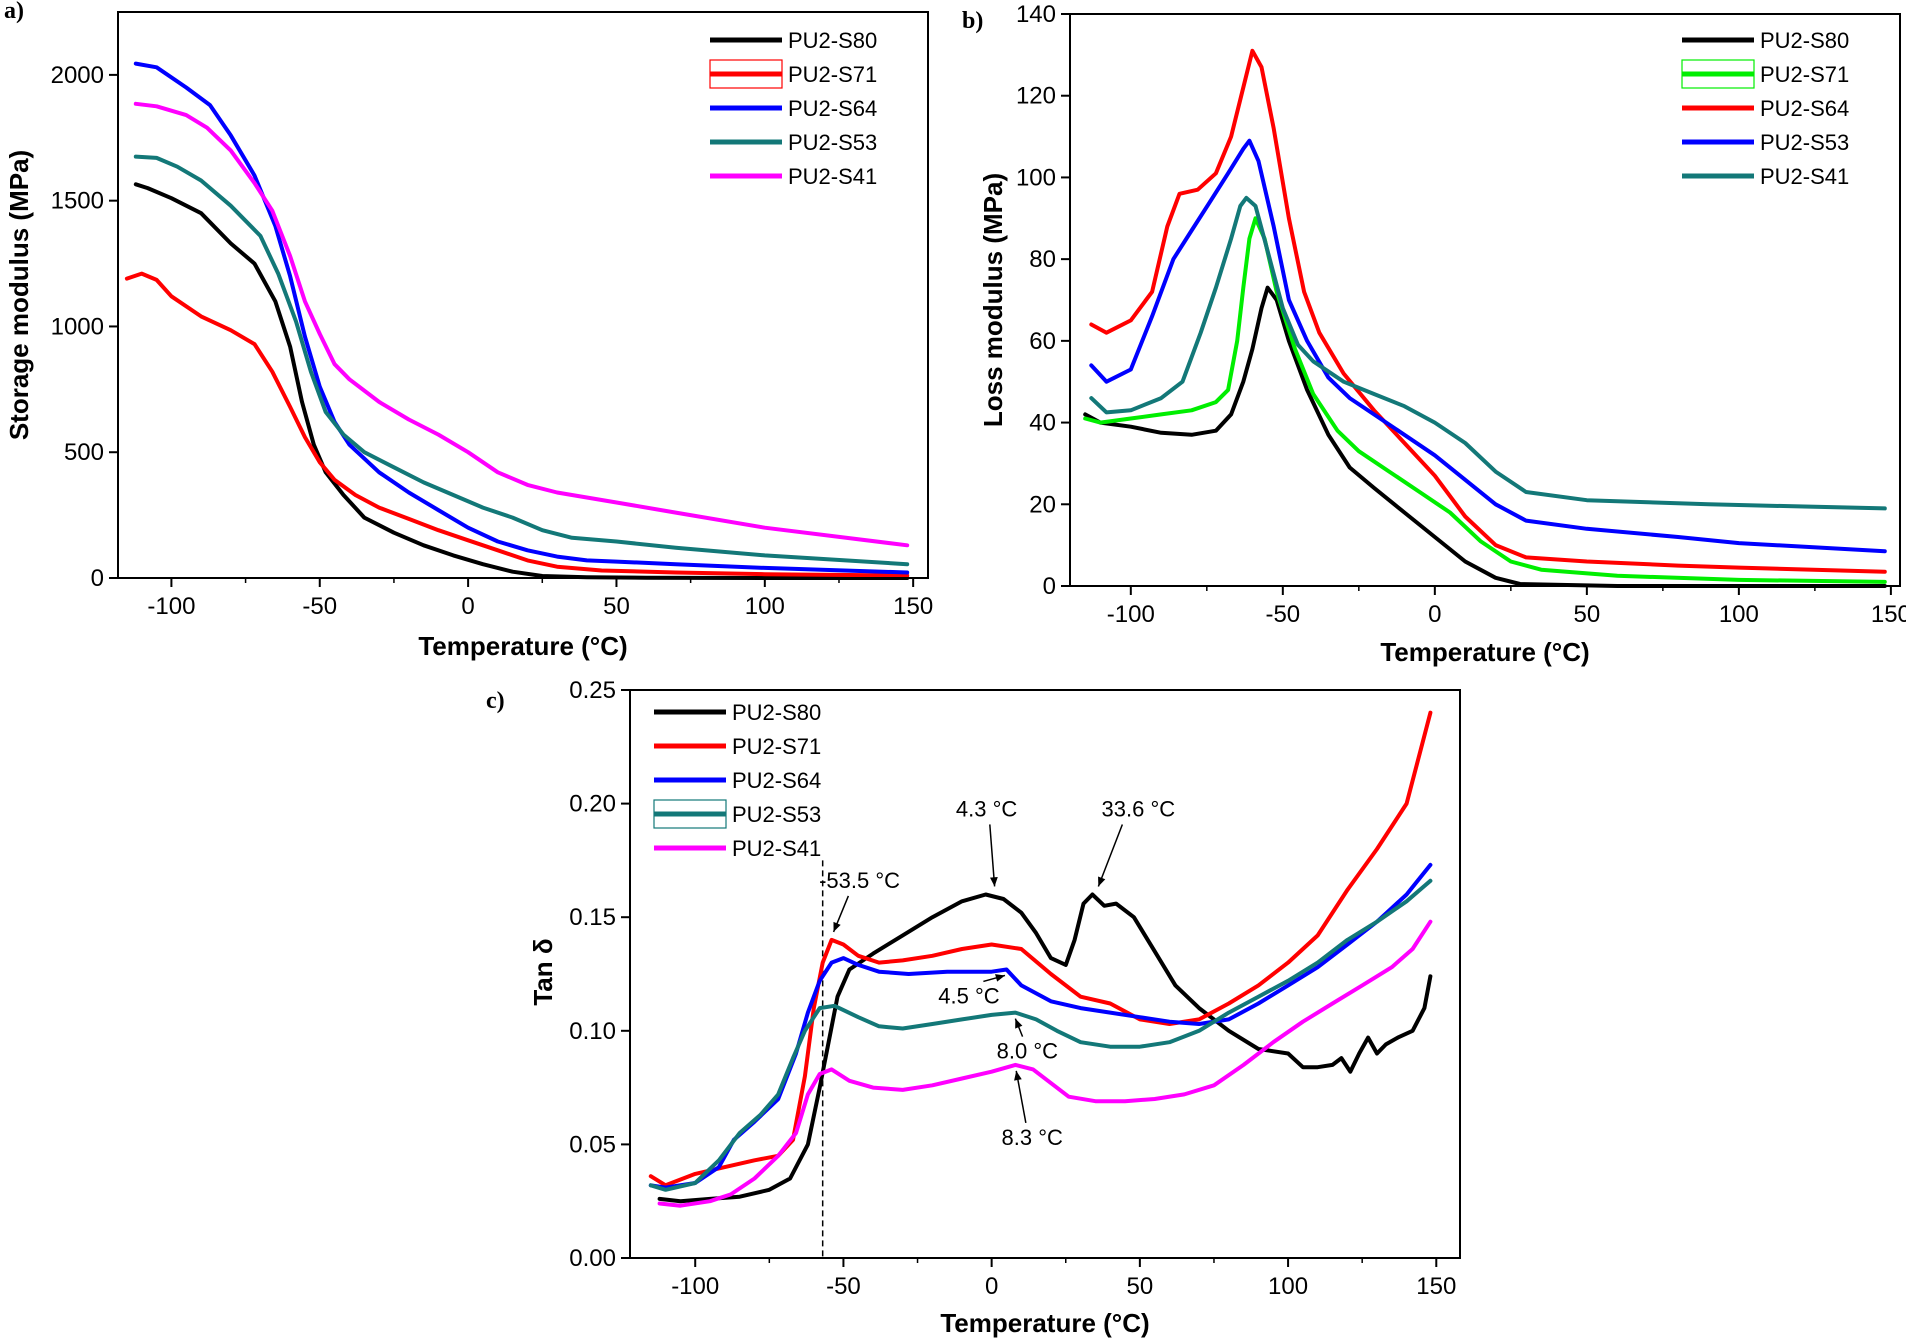  I want to click on x-tick-label: 100, so click(765, 606).